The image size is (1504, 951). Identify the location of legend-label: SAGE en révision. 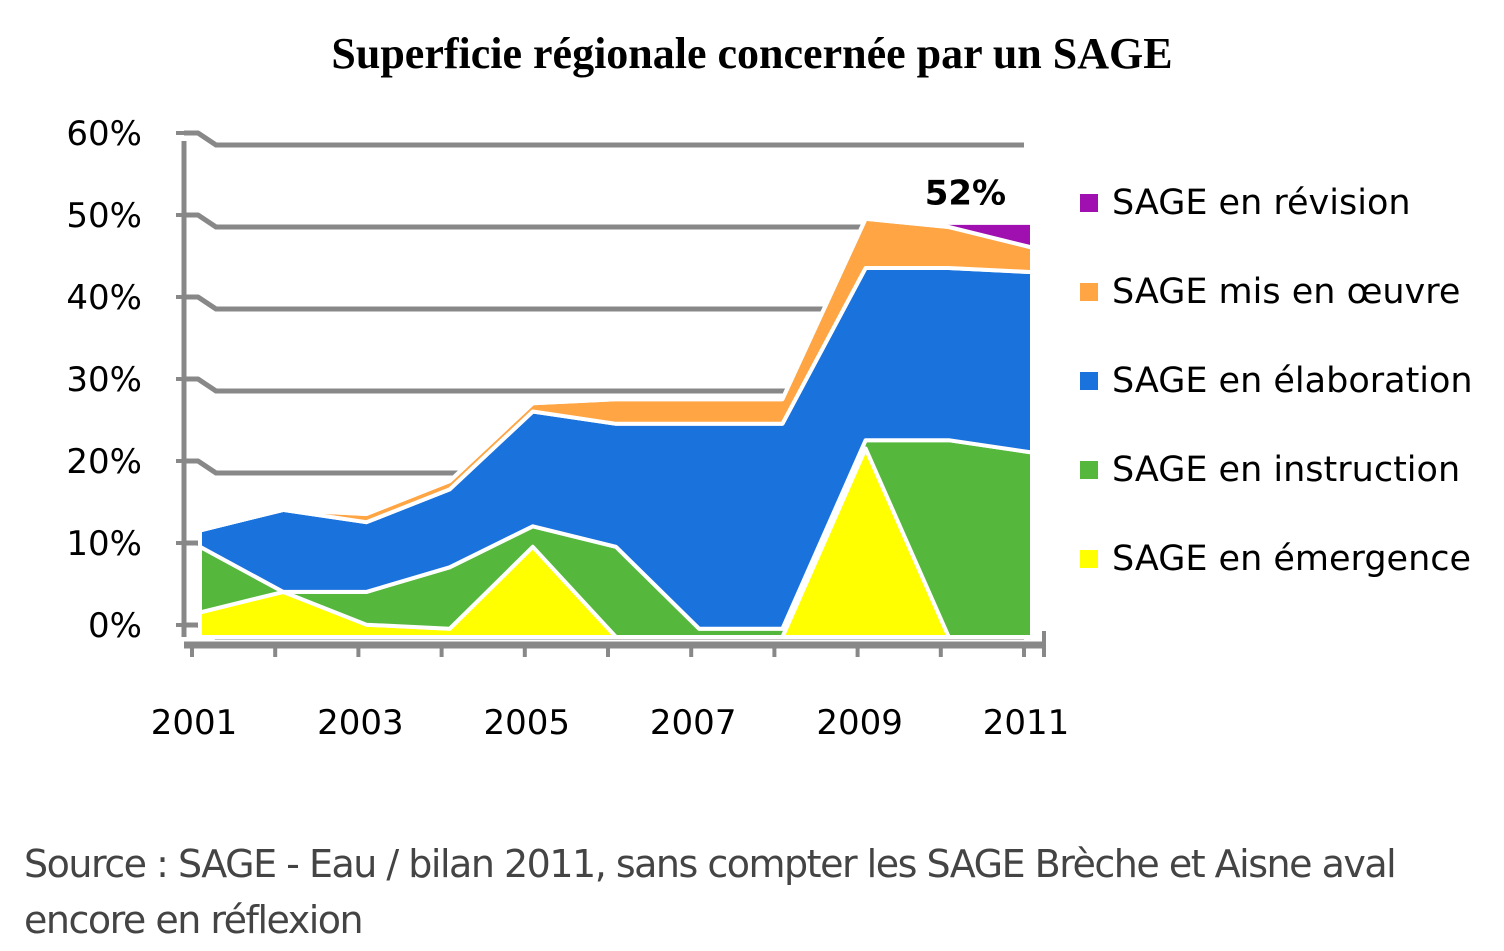
(1261, 202).